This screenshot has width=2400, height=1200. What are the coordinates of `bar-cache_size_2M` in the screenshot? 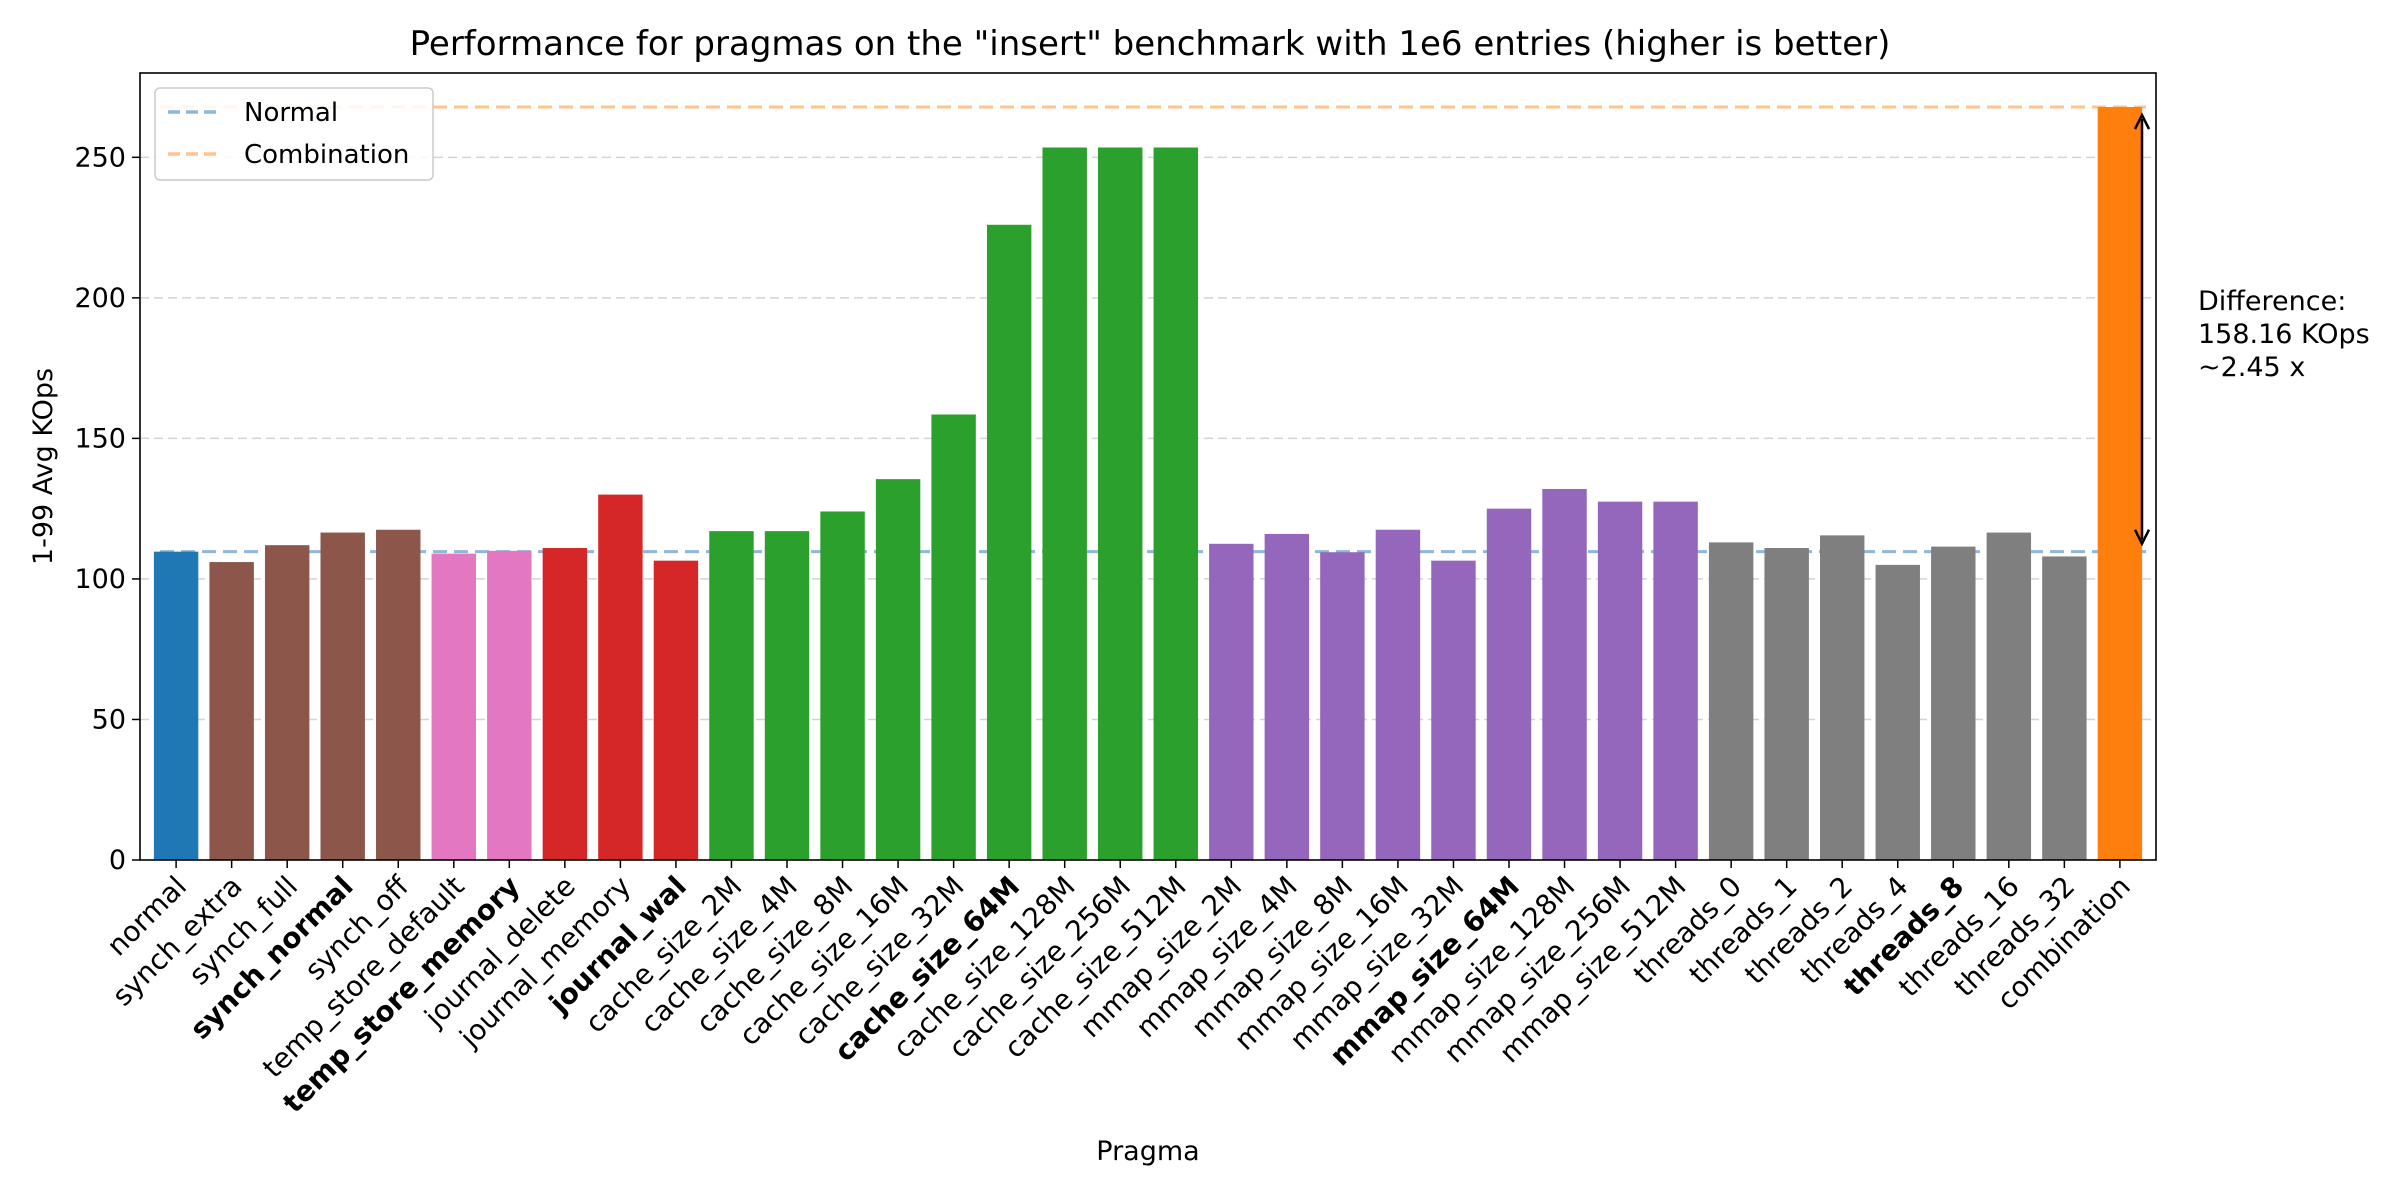 It's located at (731, 695).